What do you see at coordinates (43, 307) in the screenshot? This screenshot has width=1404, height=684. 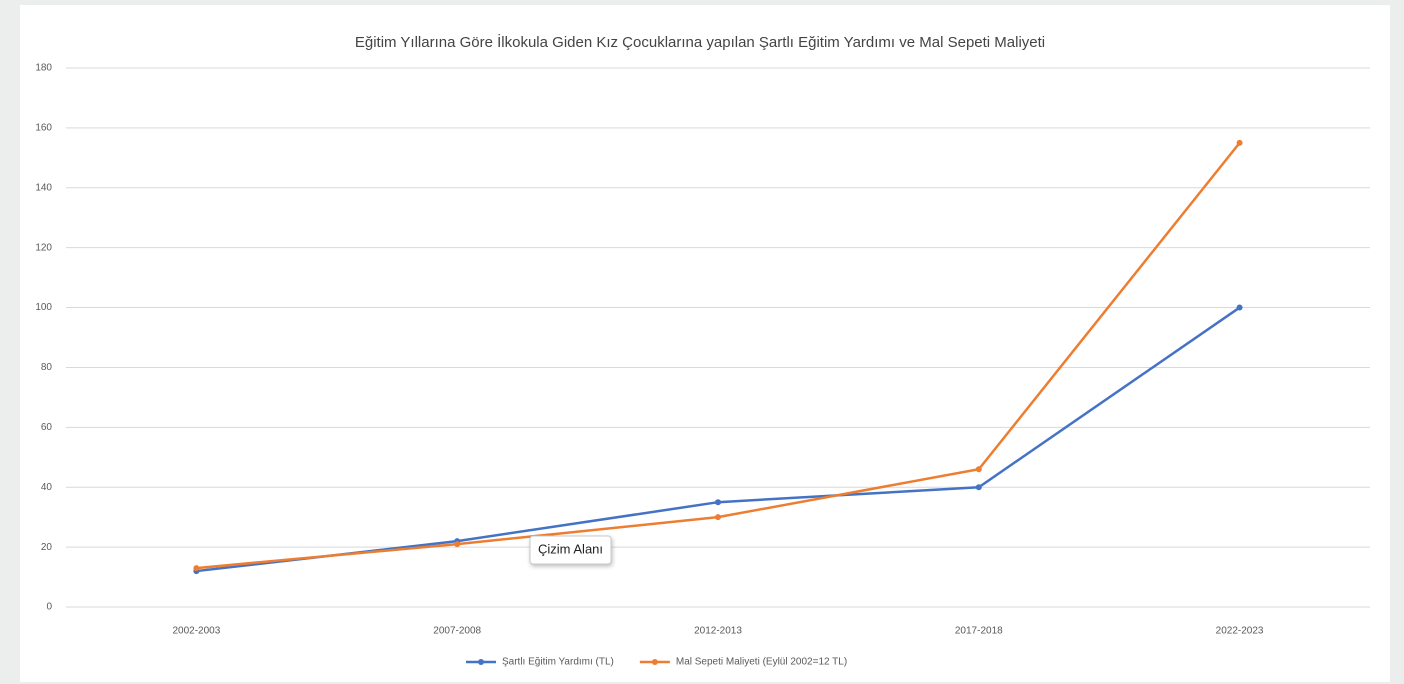 I see `y-tick-label: 100` at bounding box center [43, 307].